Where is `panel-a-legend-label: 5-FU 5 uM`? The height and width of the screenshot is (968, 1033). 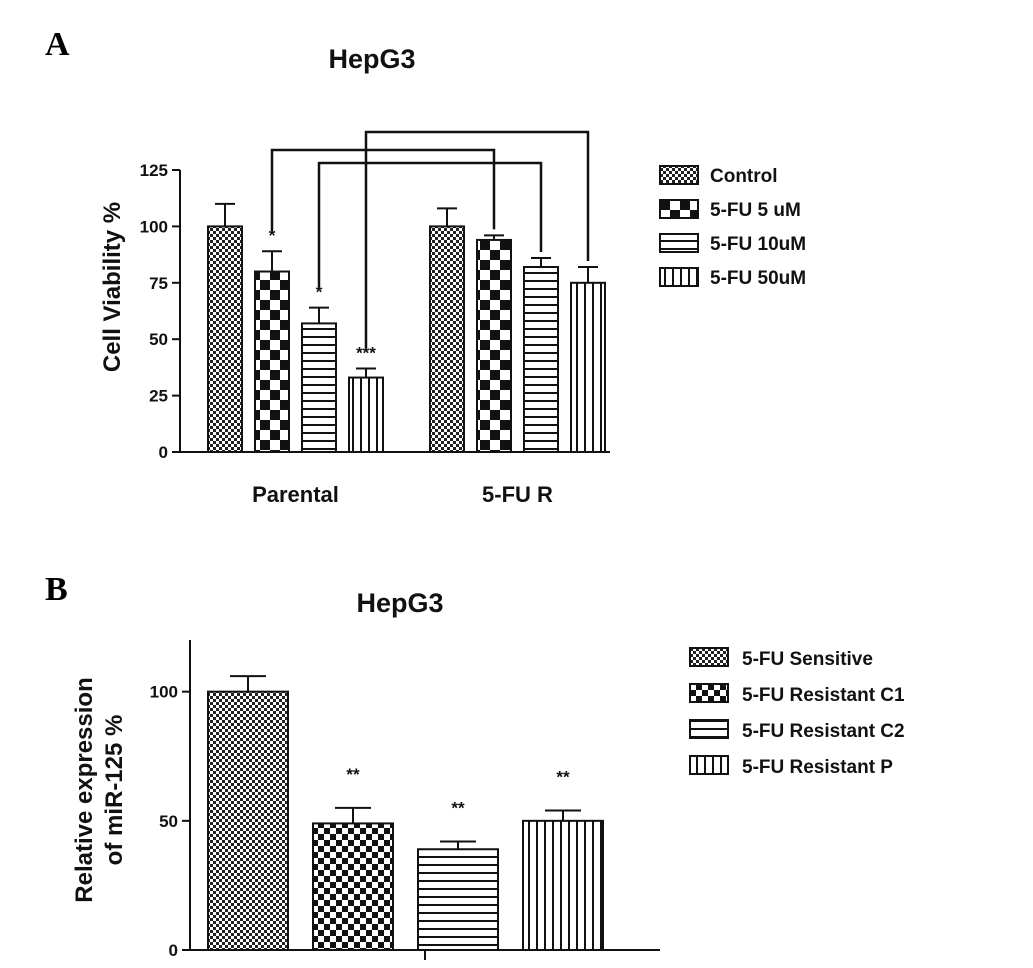 panel-a-legend-label: 5-FU 5 uM is located at coordinates (755, 210).